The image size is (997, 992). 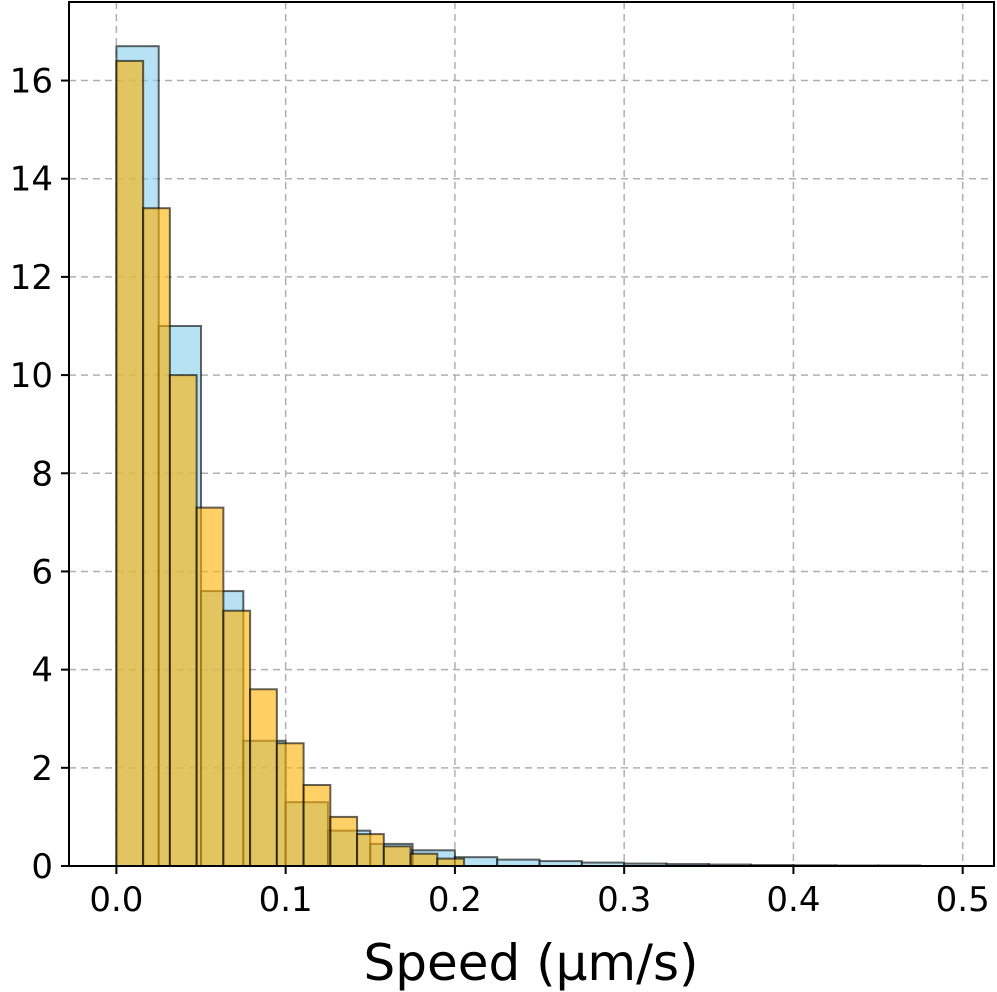 What do you see at coordinates (42, 474) in the screenshot?
I see `y-tick-label: 8` at bounding box center [42, 474].